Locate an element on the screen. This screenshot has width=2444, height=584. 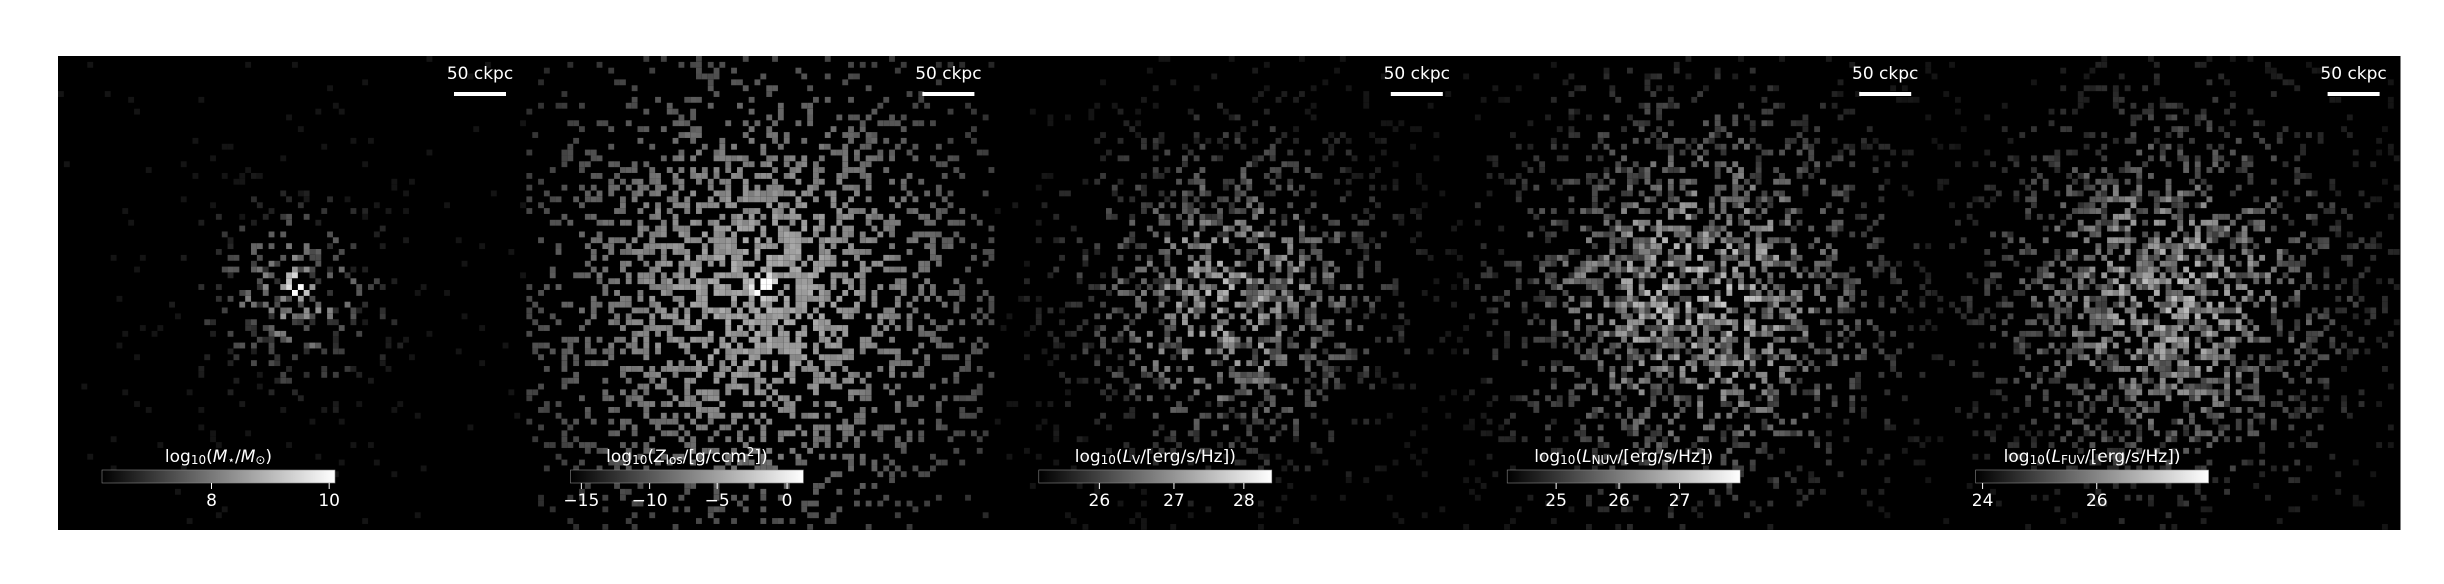
label-part: ⊙ is located at coordinates (260, 460).